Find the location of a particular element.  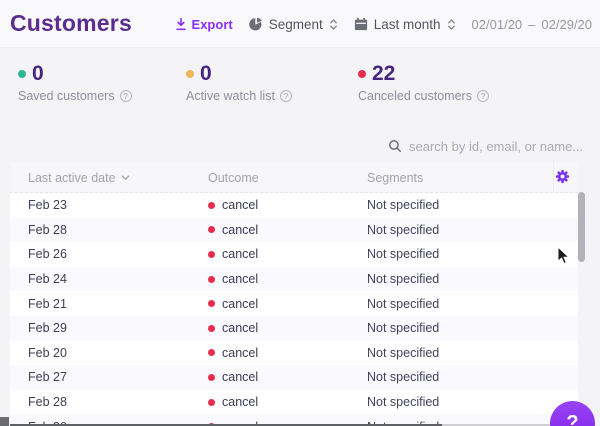

search-bar is located at coordinates (486, 146).